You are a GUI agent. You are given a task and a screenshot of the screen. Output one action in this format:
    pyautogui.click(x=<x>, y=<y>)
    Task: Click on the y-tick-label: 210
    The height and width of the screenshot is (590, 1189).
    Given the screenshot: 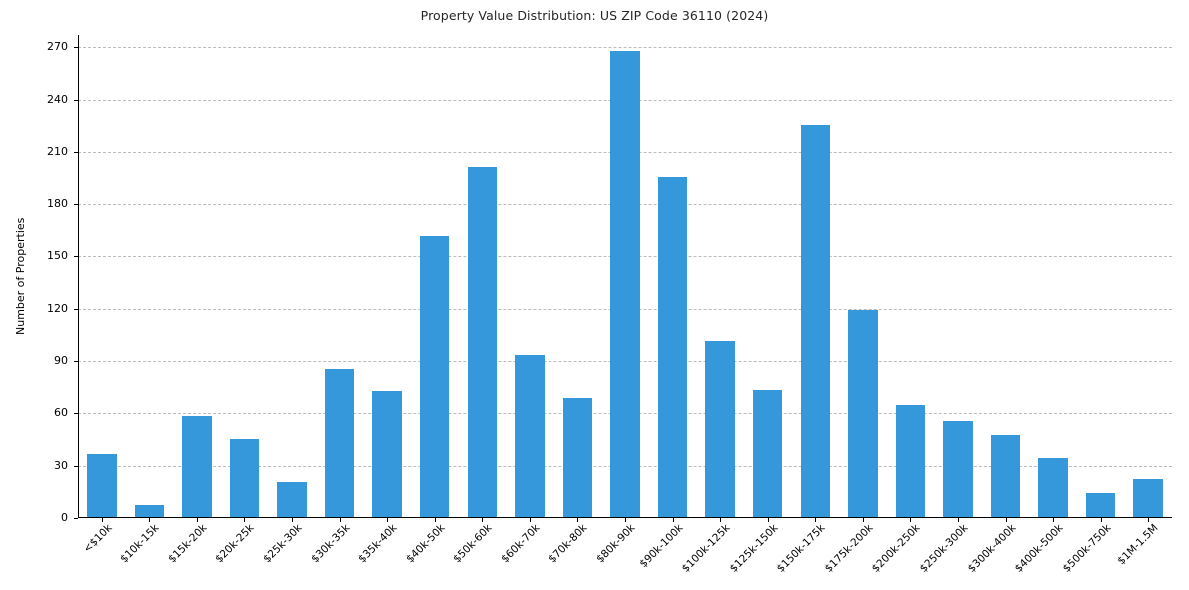 What is the action you would take?
    pyautogui.click(x=57, y=151)
    